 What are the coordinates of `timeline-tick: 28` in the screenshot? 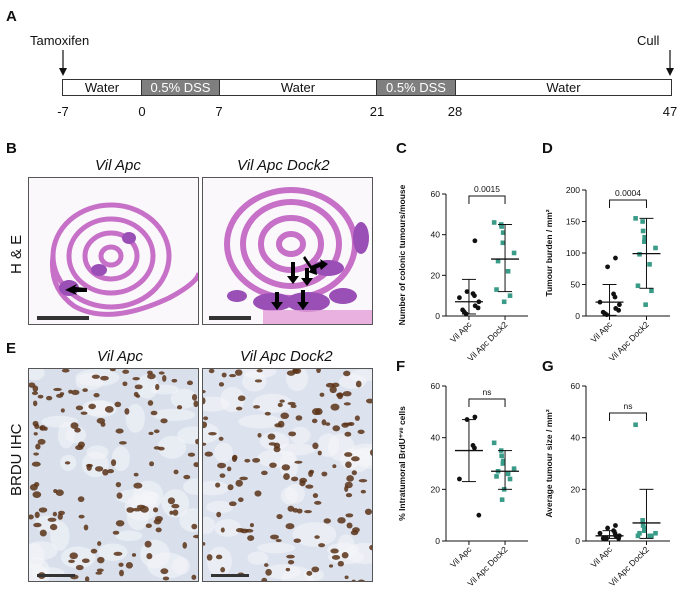 It's located at (455, 111).